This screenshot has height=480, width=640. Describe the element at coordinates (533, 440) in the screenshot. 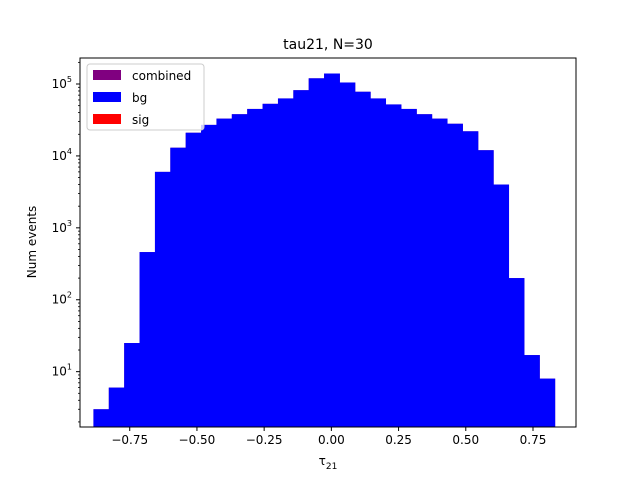

I see `x-tick-label: 0.75` at that location.